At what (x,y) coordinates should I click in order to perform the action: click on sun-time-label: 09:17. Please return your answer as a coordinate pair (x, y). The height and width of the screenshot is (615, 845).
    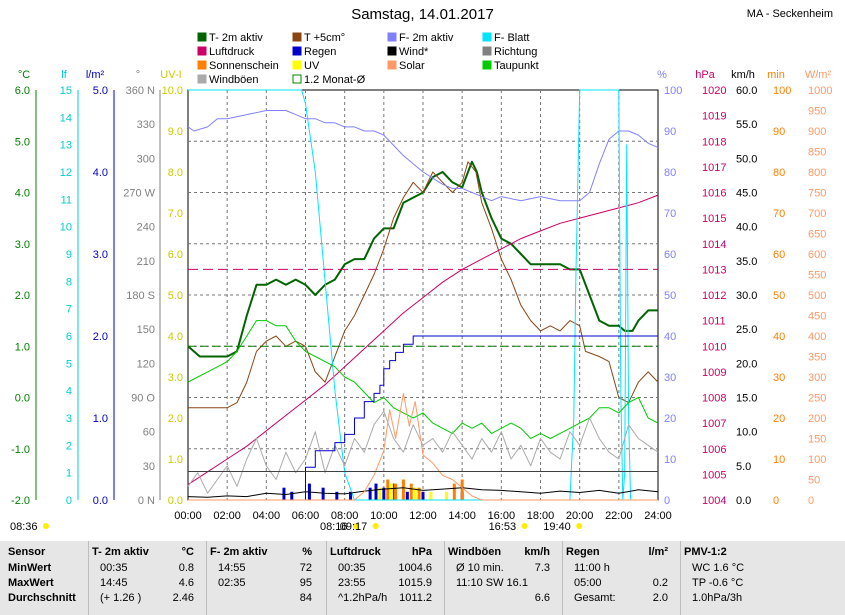
    Looking at the image, I should click on (354, 527).